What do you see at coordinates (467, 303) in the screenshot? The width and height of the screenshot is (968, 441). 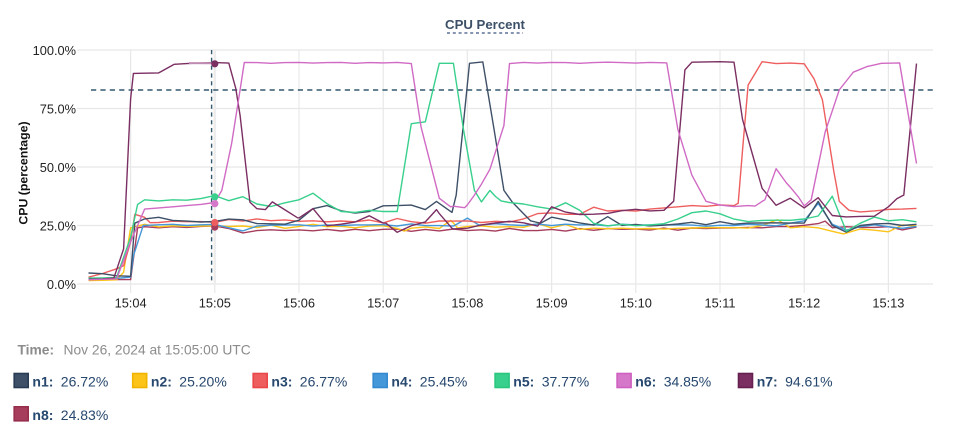 I see `svg-text: 15:08` at bounding box center [467, 303].